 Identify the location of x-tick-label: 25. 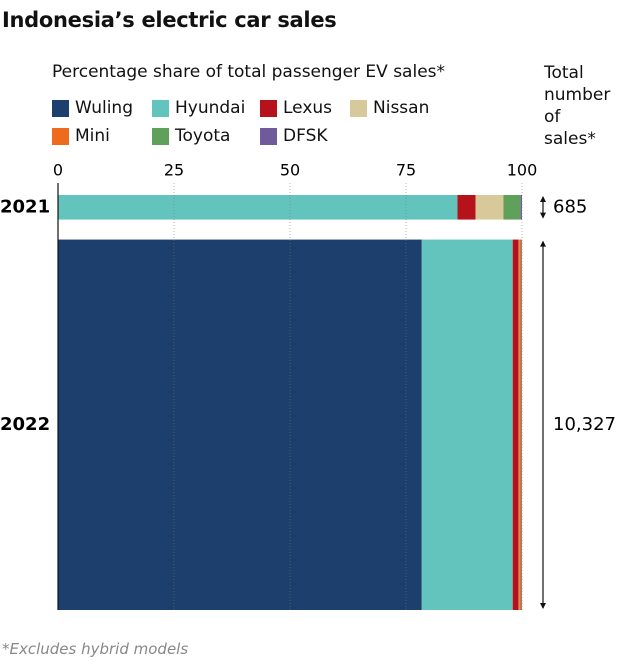
(174, 170).